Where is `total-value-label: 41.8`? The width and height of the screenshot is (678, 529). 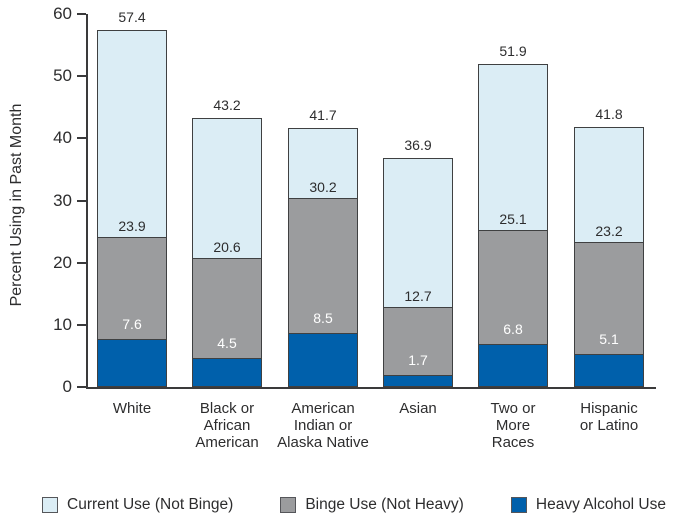 total-value-label: 41.8 is located at coordinates (609, 114).